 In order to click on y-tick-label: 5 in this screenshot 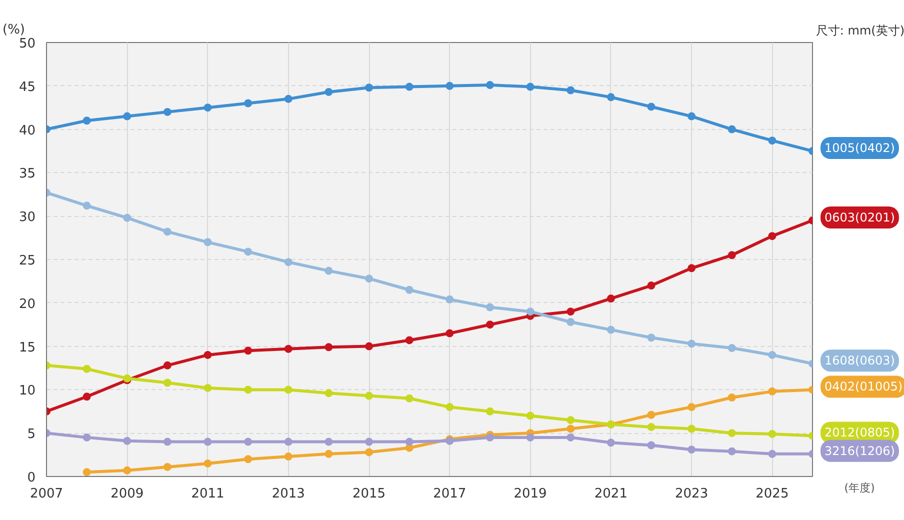, I will do `click(31, 434)`.